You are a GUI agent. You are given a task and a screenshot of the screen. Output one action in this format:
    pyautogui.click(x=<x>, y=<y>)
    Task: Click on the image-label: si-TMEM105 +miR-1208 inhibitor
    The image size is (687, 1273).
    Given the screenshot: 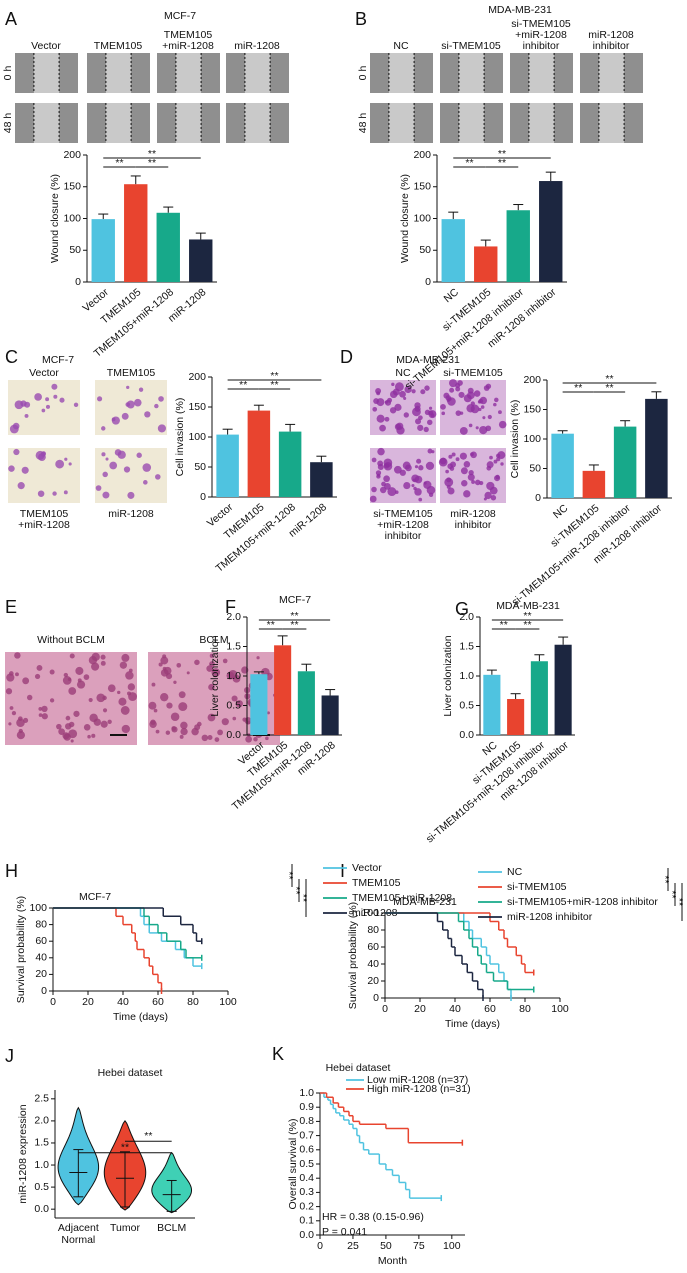 What is the action you would take?
    pyautogui.click(x=541, y=35)
    